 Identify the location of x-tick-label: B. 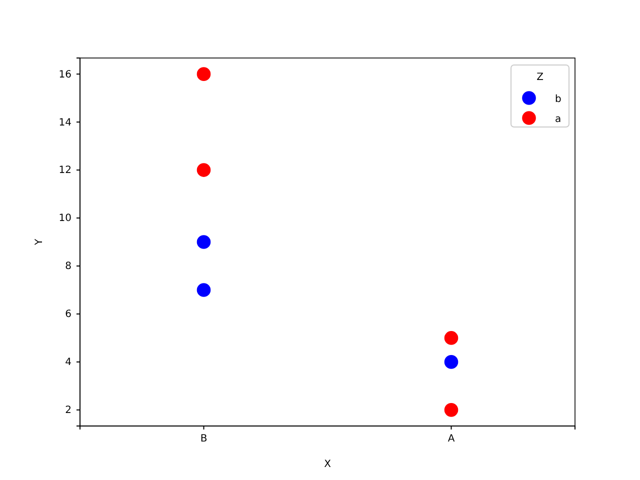
(204, 439).